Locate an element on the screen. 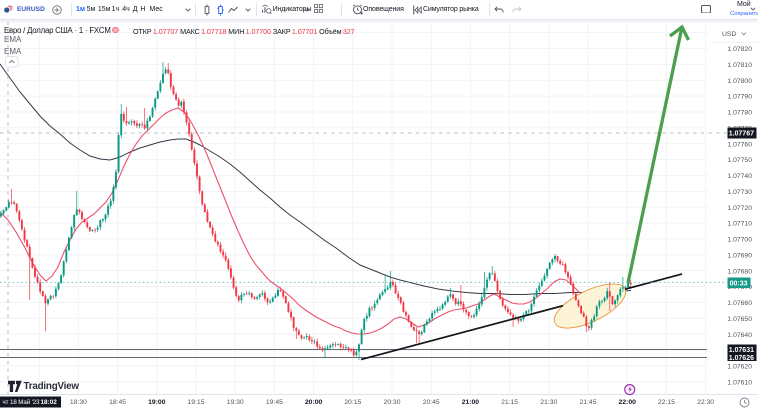  svg-text: TradingView is located at coordinates (52, 386).